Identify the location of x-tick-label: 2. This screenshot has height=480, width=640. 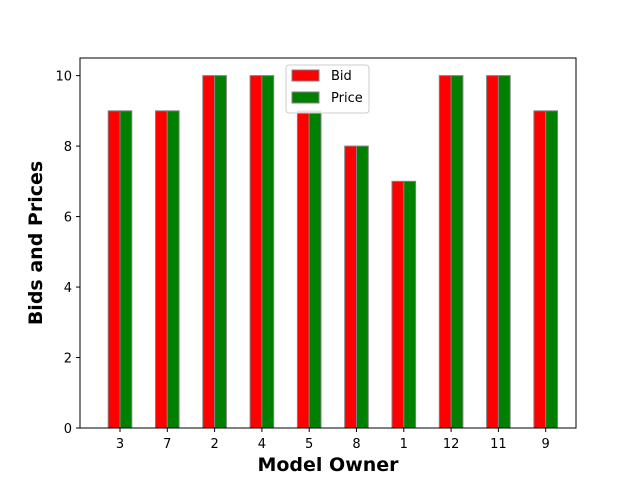
(214, 444).